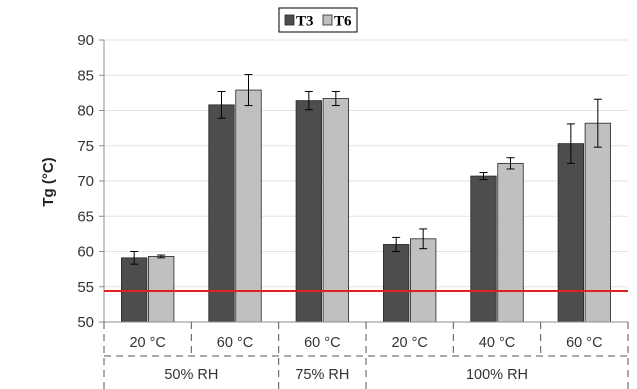 This screenshot has width=637, height=389. Describe the element at coordinates (497, 343) in the screenshot. I see `category-label: 40 °C` at that location.